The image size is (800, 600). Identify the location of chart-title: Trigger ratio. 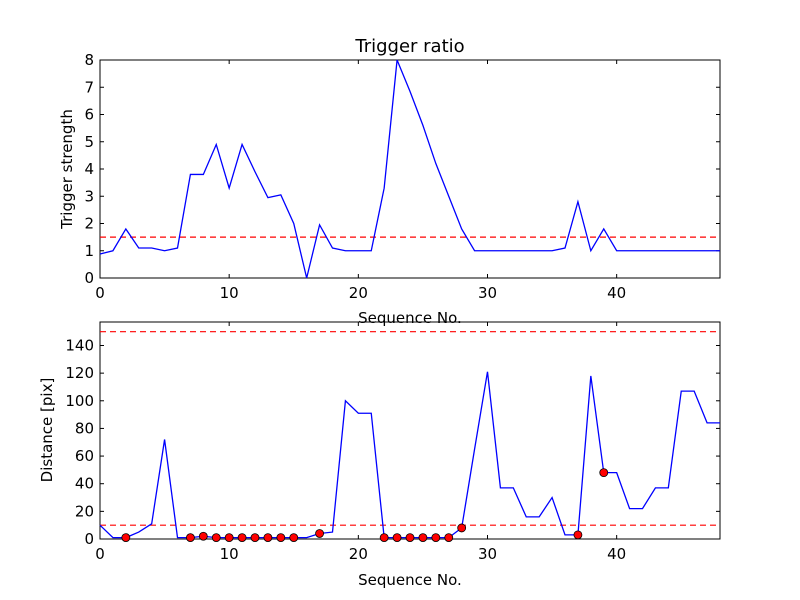
(409, 46).